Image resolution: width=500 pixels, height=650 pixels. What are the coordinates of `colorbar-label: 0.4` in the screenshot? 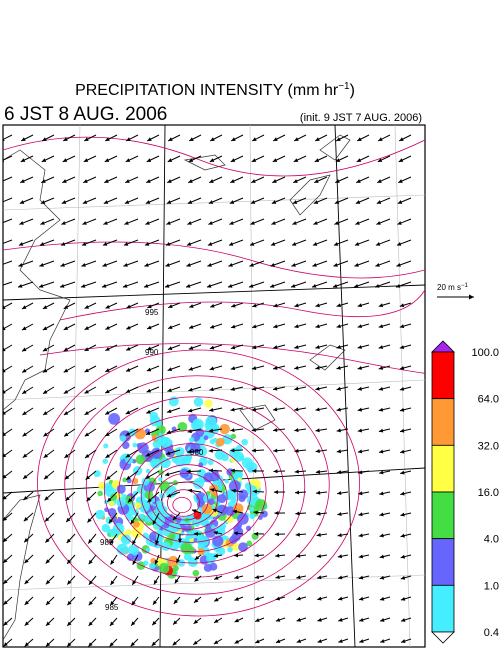 It's located at (491, 633).